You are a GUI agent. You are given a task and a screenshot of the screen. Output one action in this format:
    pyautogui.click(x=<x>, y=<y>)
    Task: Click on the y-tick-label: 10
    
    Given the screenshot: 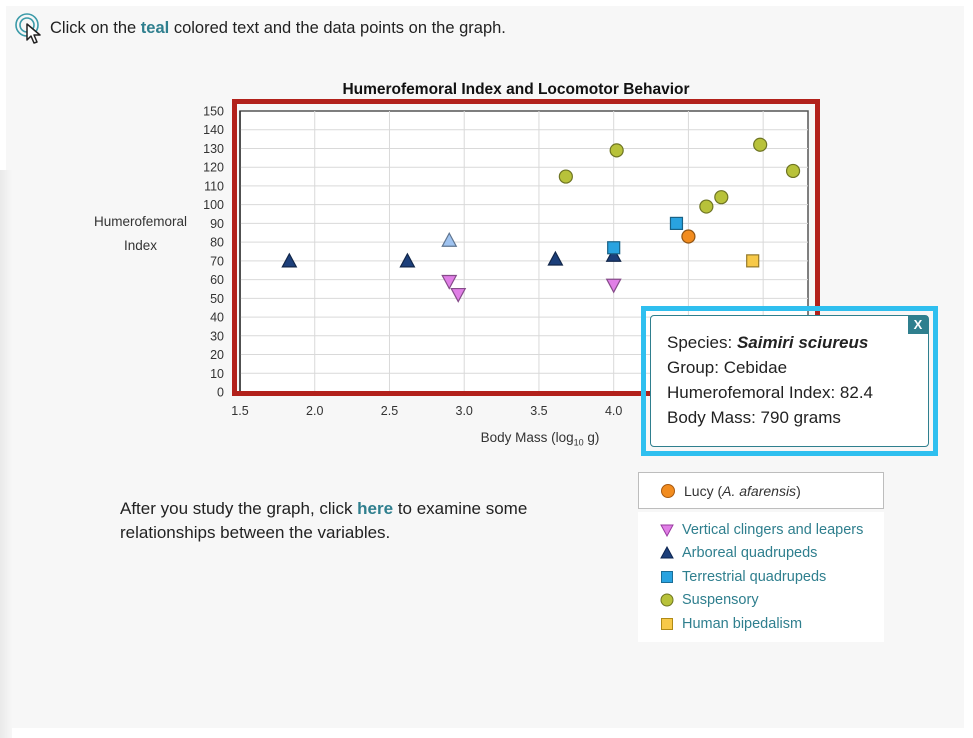 What is the action you would take?
    pyautogui.click(x=217, y=374)
    